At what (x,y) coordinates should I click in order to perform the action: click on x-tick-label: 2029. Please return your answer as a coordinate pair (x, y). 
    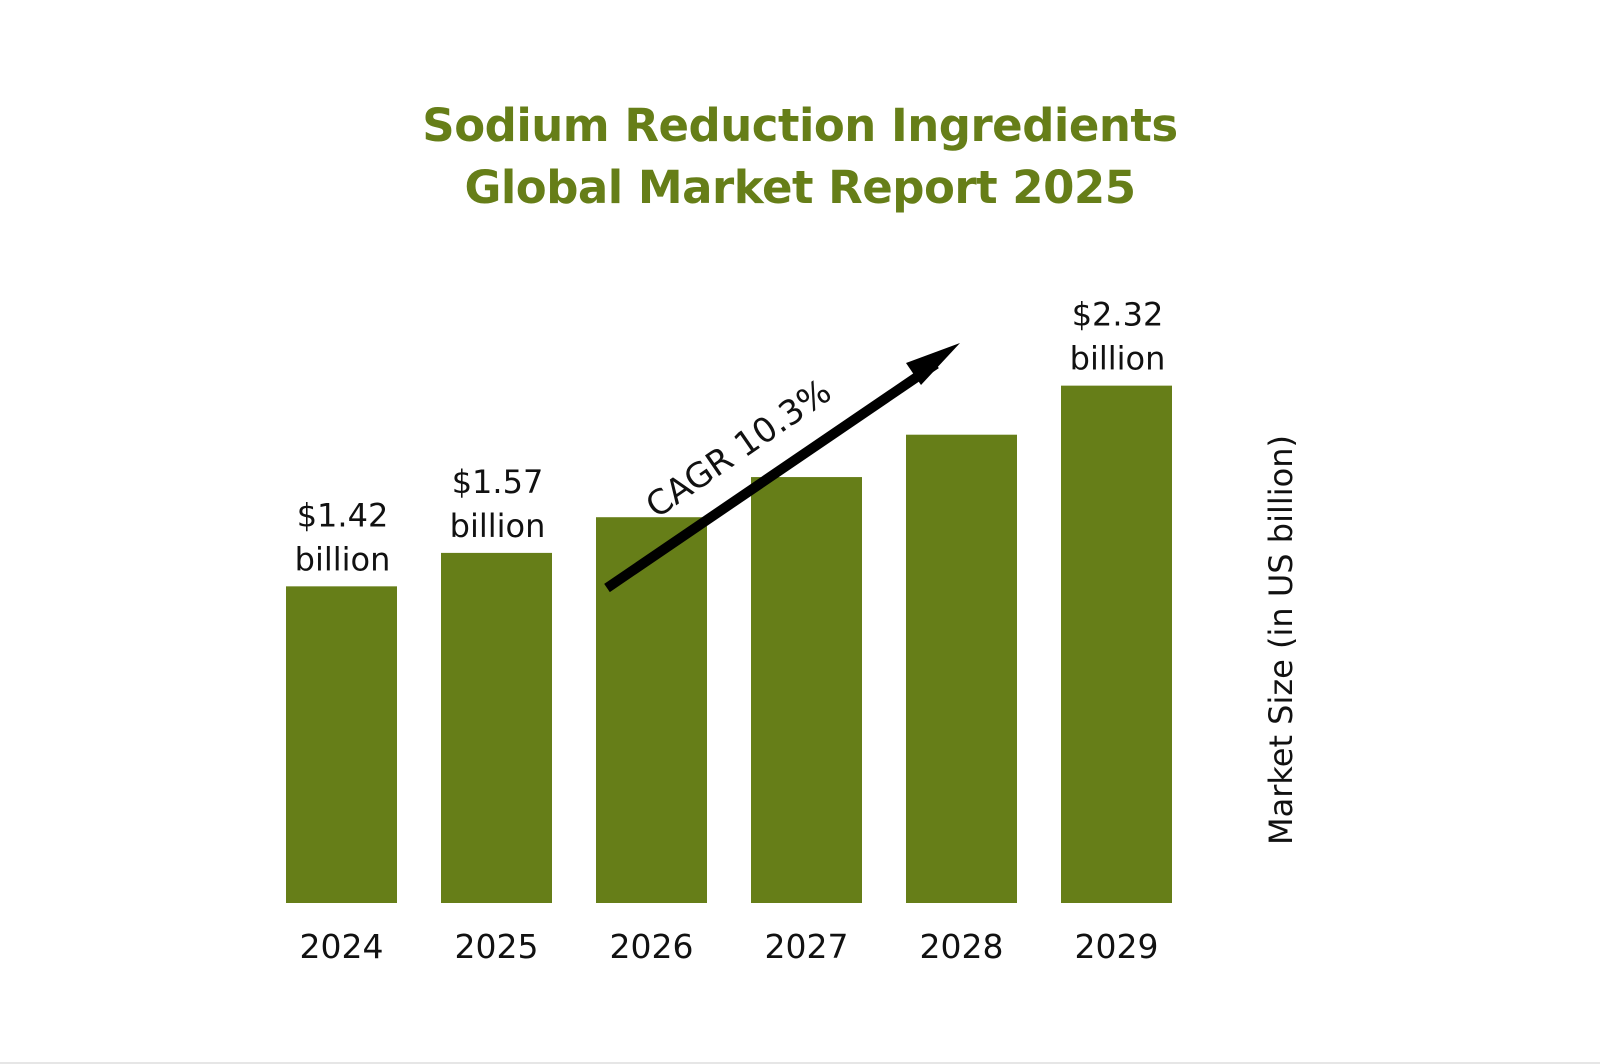
    Looking at the image, I should click on (1117, 946).